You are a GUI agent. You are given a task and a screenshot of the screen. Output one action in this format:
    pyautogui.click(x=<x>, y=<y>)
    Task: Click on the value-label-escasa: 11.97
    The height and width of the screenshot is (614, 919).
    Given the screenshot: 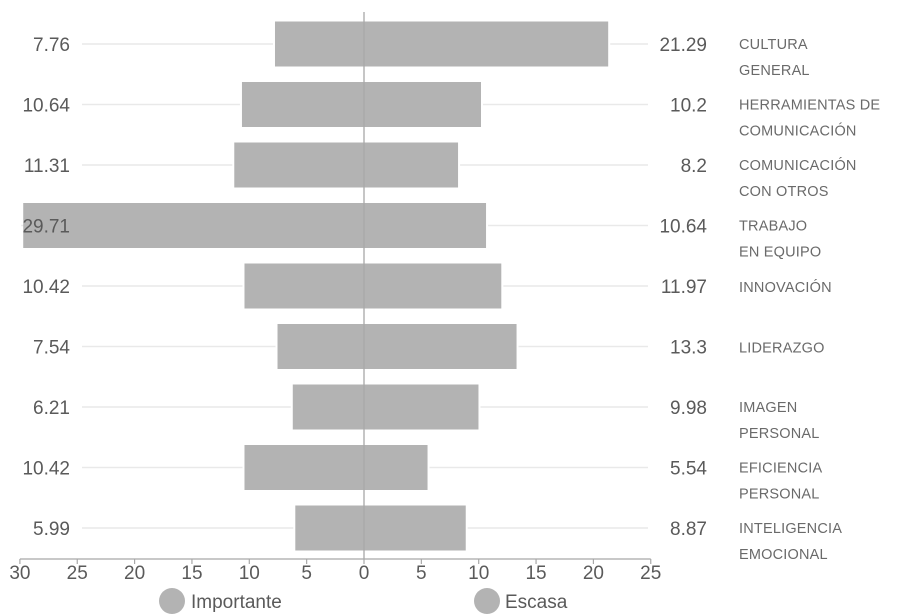 What is the action you would take?
    pyautogui.click(x=684, y=287)
    